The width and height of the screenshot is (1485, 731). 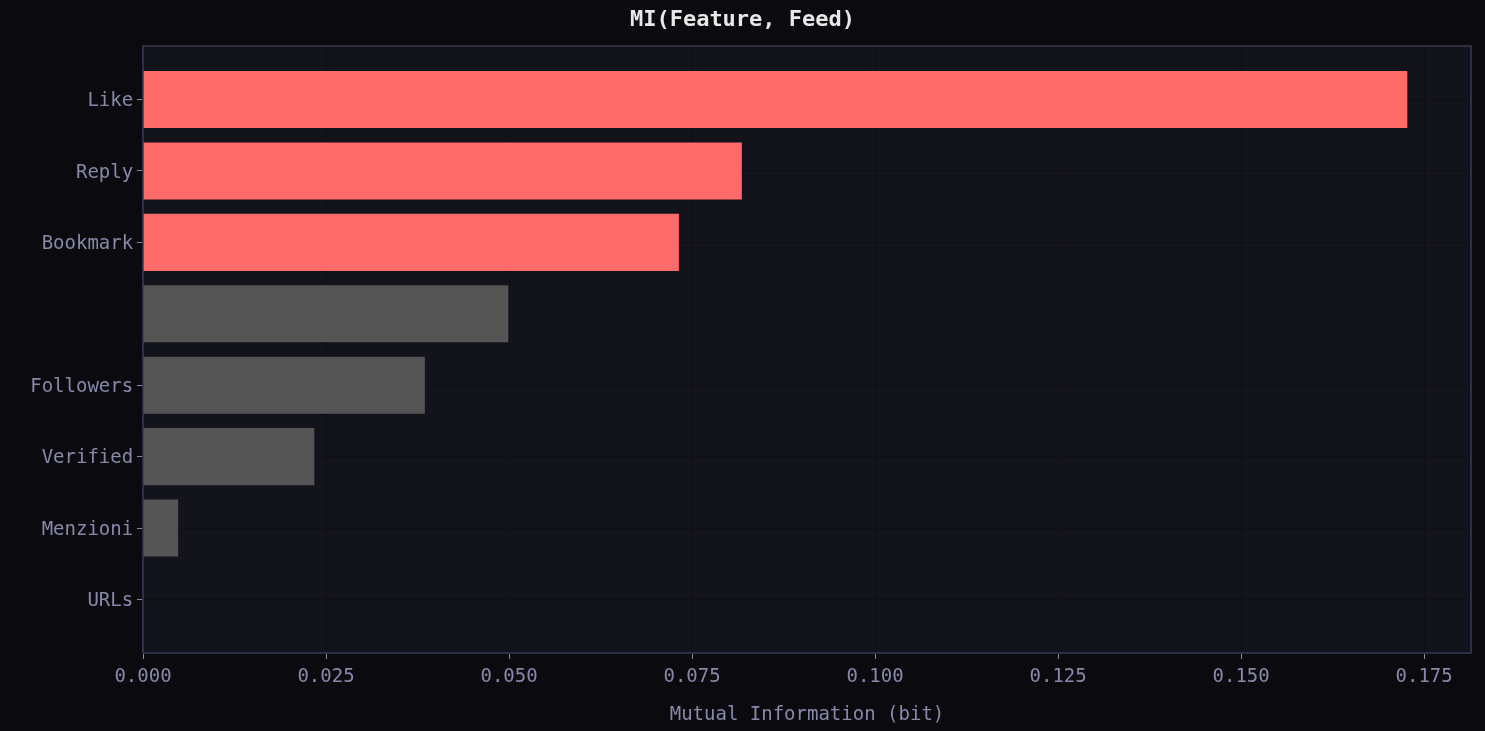 I want to click on y-tick-label: Followers, so click(x=82, y=384).